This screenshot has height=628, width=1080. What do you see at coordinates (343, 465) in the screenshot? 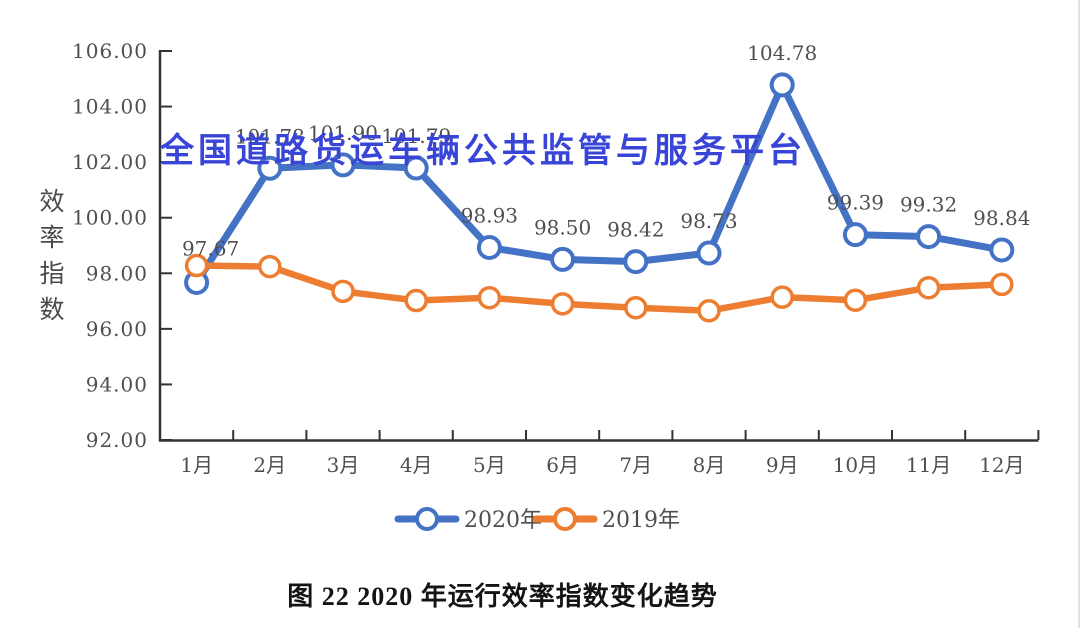
I see `x-category-label: 3月` at bounding box center [343, 465].